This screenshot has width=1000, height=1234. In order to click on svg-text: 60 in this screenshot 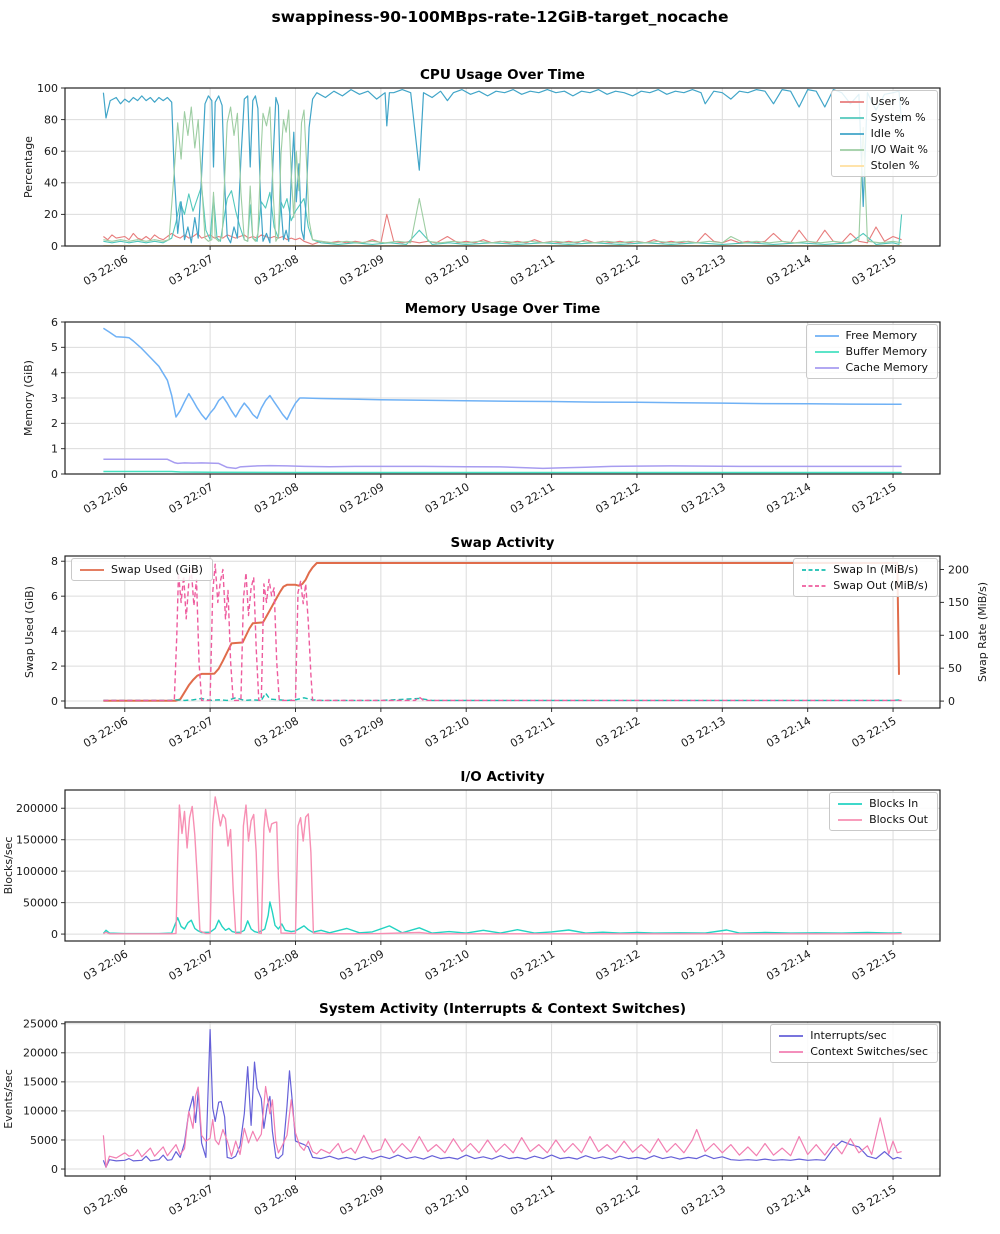, I will do `click(51, 151)`.